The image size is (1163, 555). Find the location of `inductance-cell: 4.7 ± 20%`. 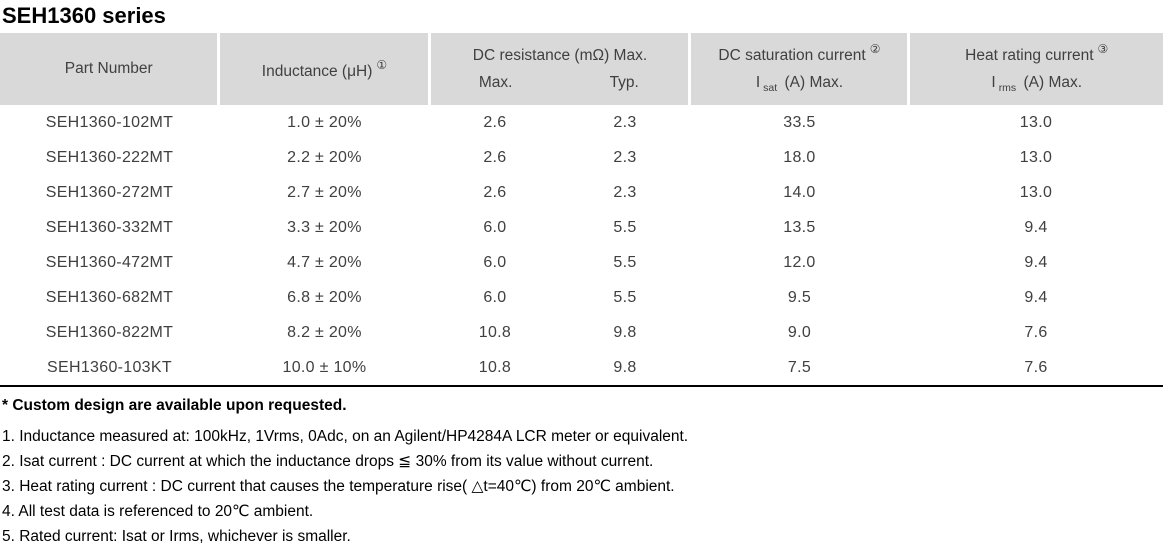

inductance-cell: 4.7 ± 20% is located at coordinates (324, 262).